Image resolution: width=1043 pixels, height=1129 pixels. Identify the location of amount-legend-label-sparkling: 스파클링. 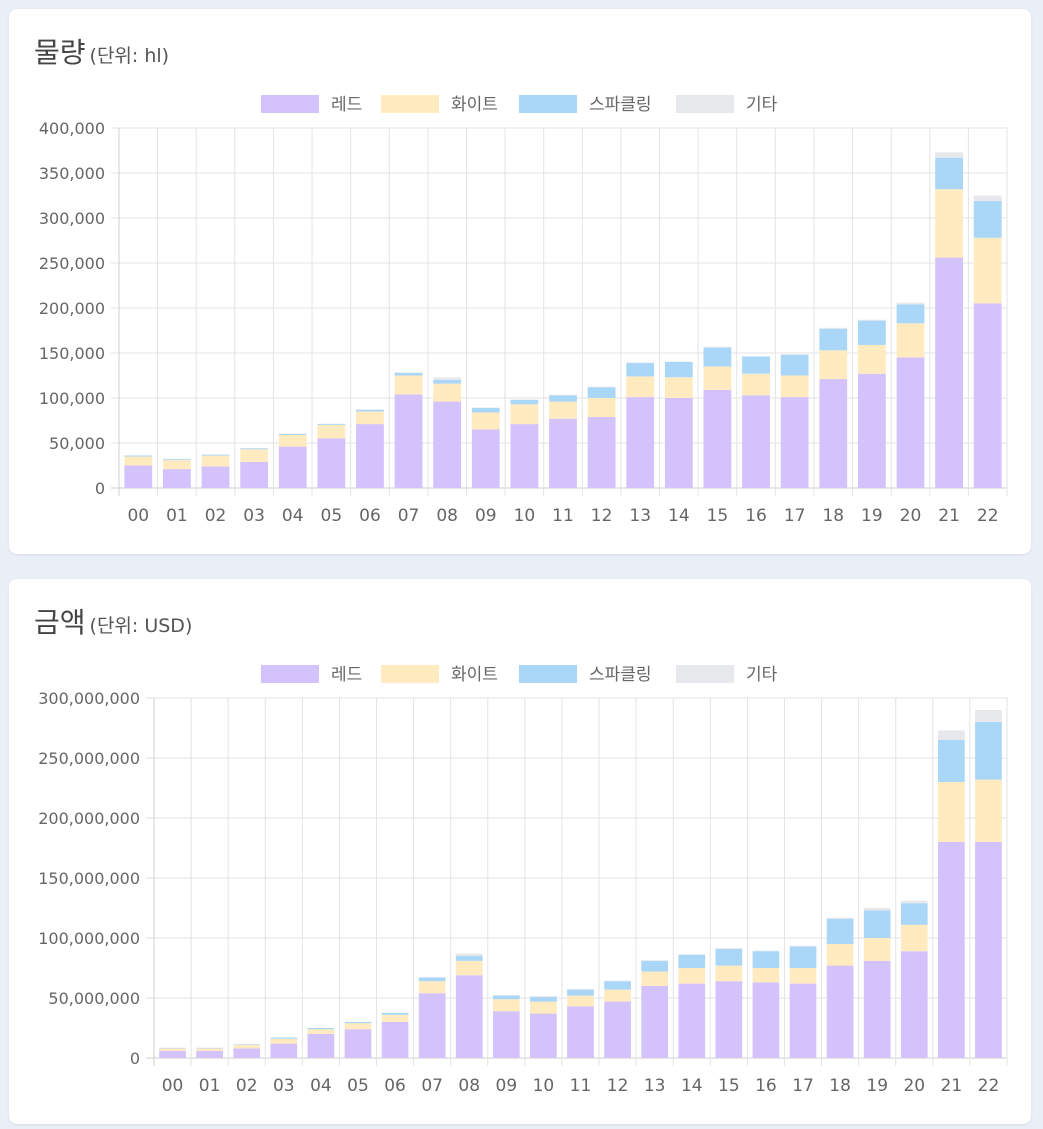
(620, 675).